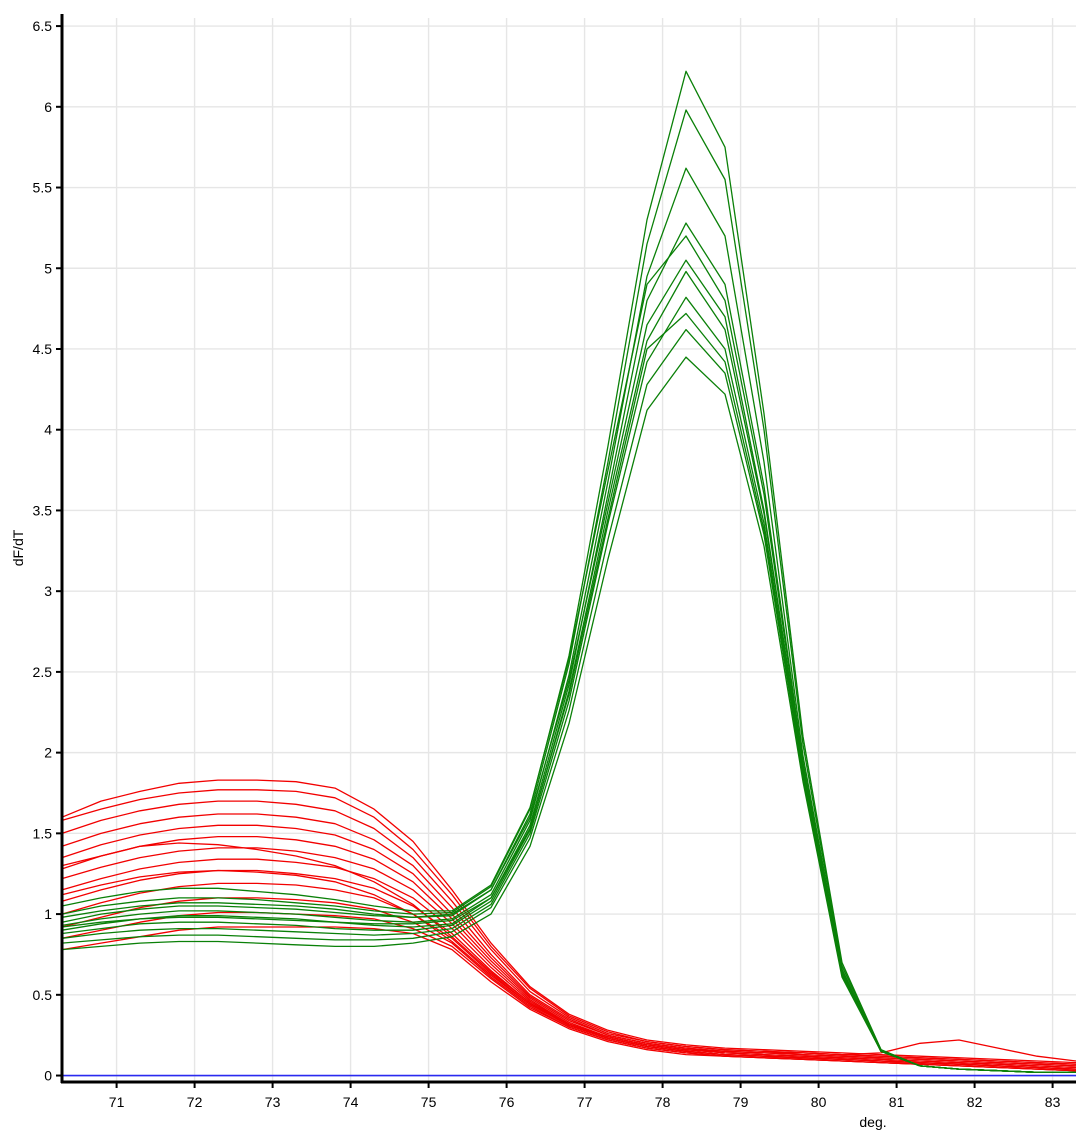 The height and width of the screenshot is (1139, 1076). I want to click on y-tick-label-11: 5.5, so click(43, 188).